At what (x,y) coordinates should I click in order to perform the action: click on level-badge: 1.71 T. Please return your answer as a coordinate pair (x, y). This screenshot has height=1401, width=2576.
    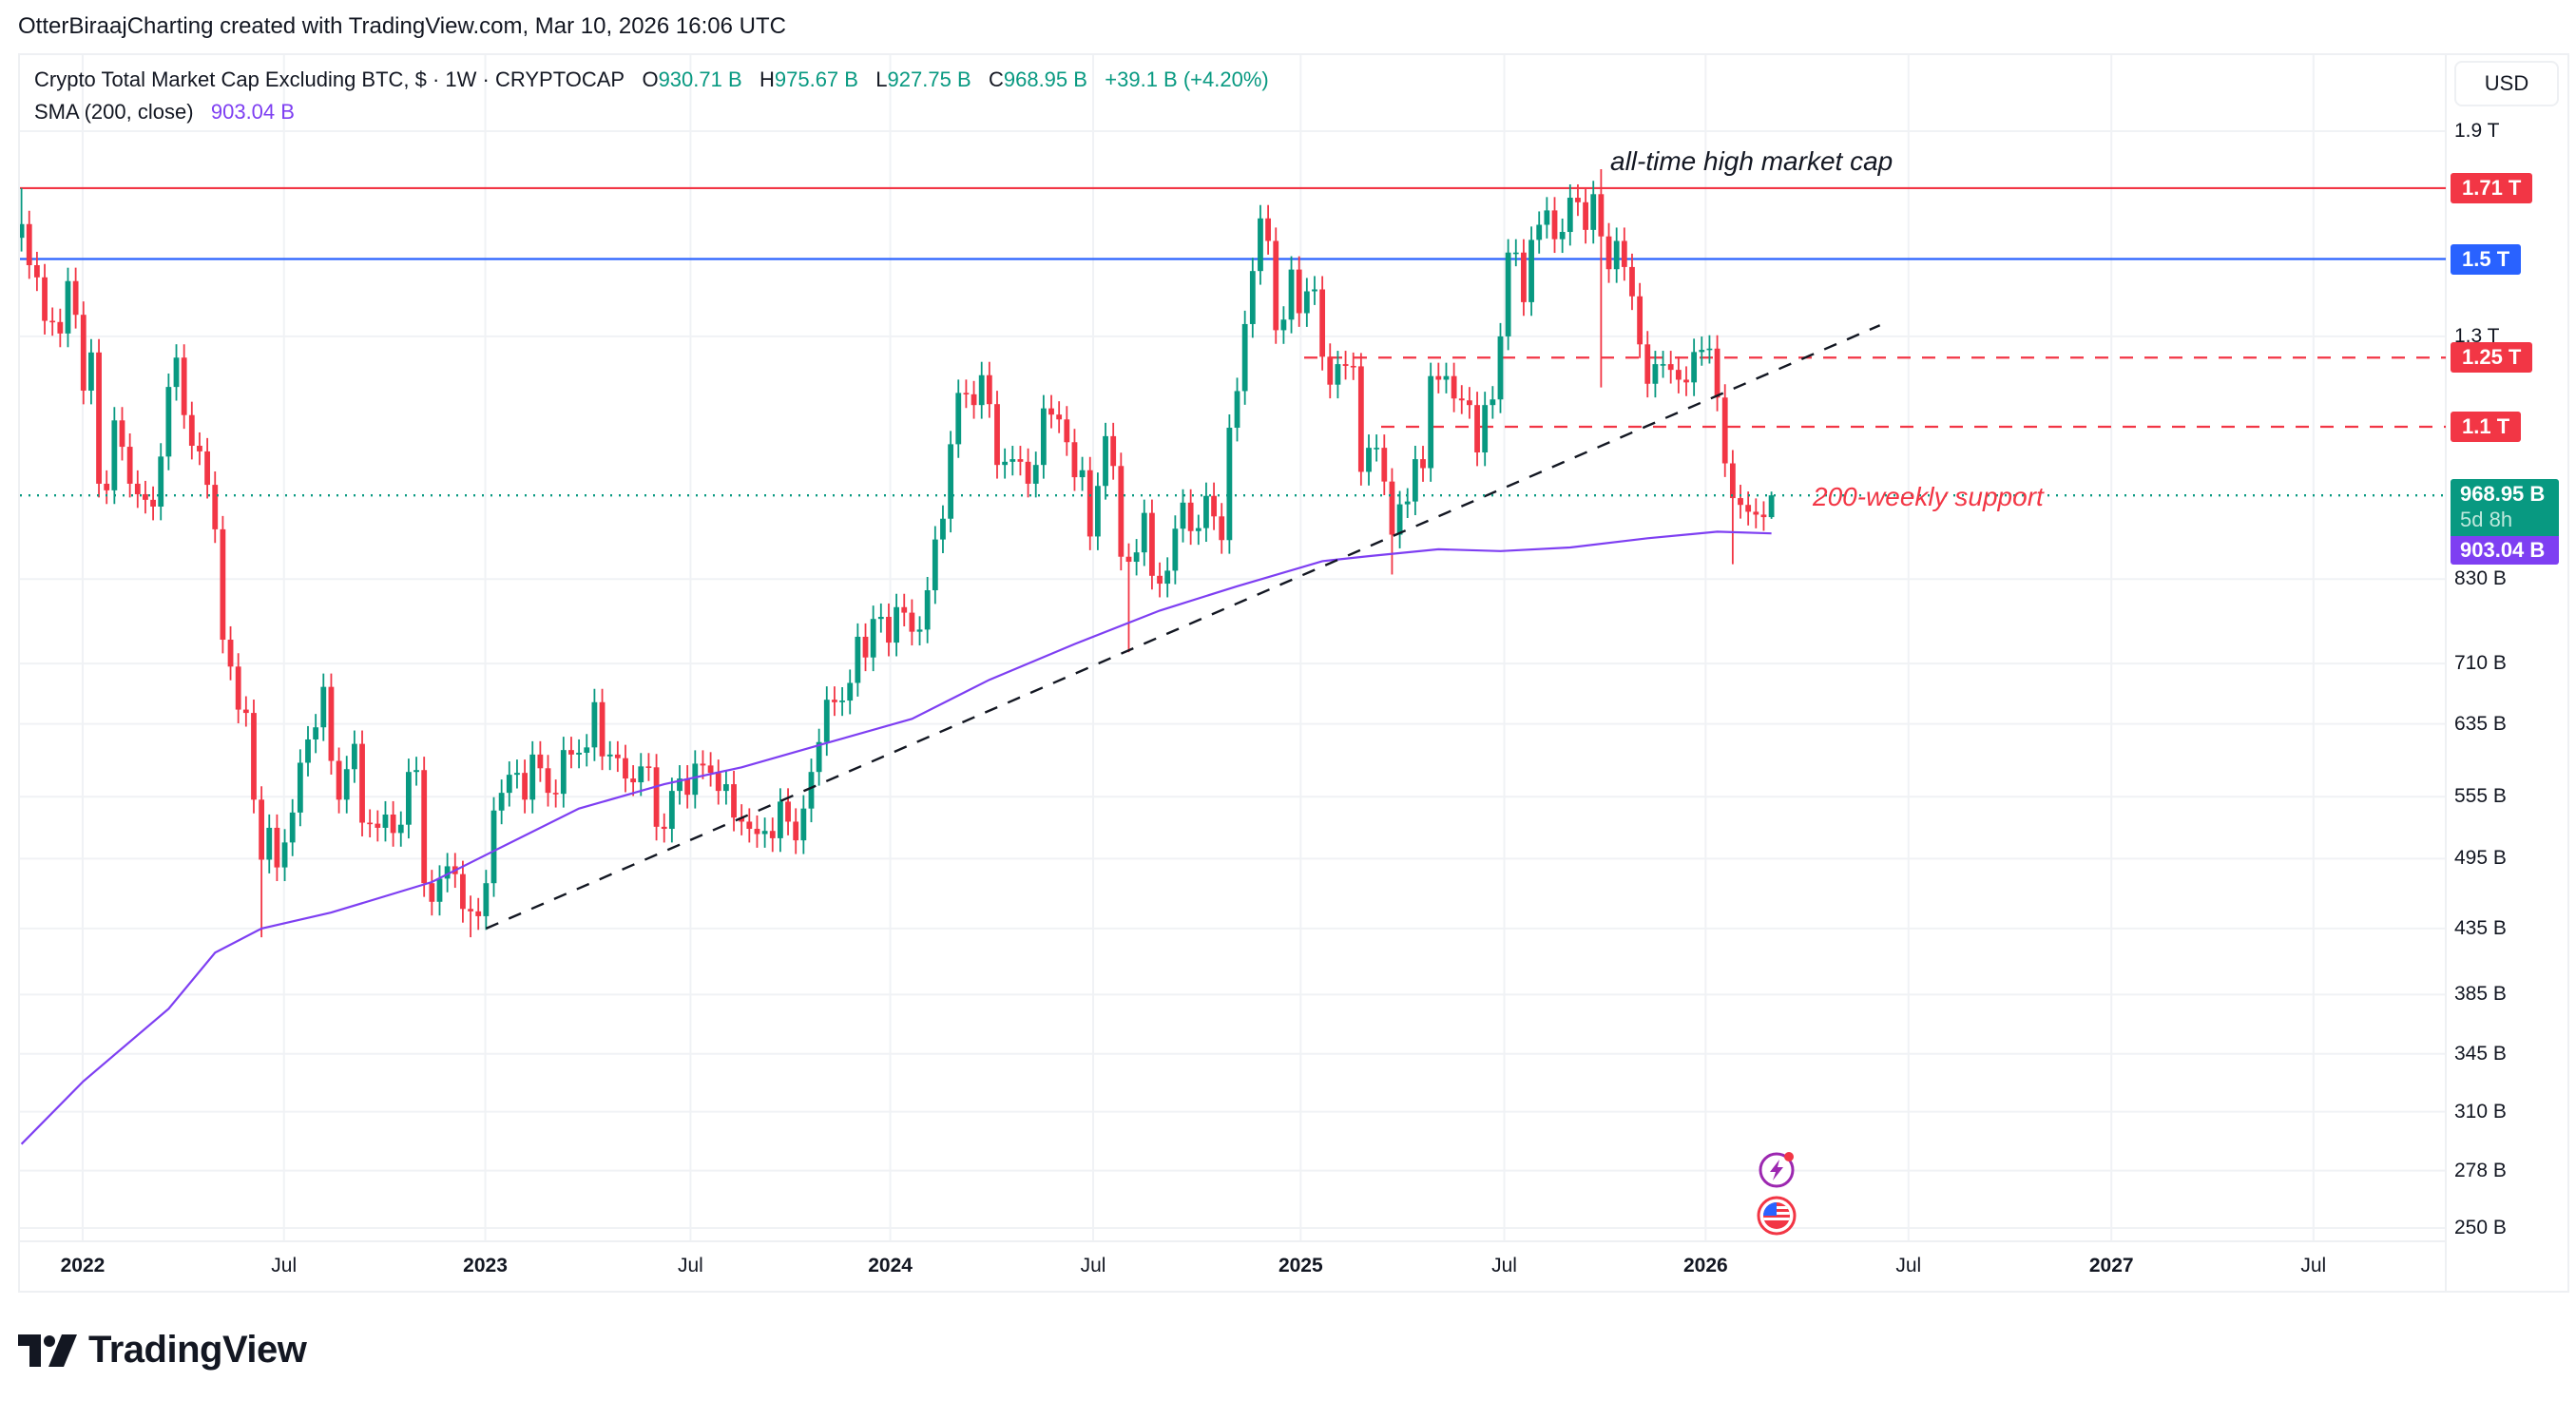
    Looking at the image, I should click on (2492, 187).